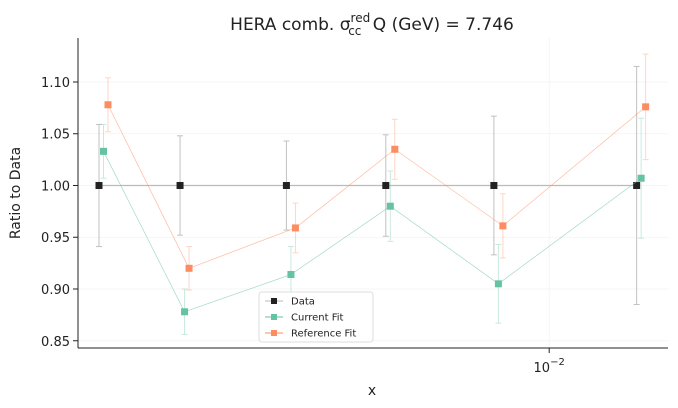  I want to click on y-tick-label: 1.10, so click(55, 83).